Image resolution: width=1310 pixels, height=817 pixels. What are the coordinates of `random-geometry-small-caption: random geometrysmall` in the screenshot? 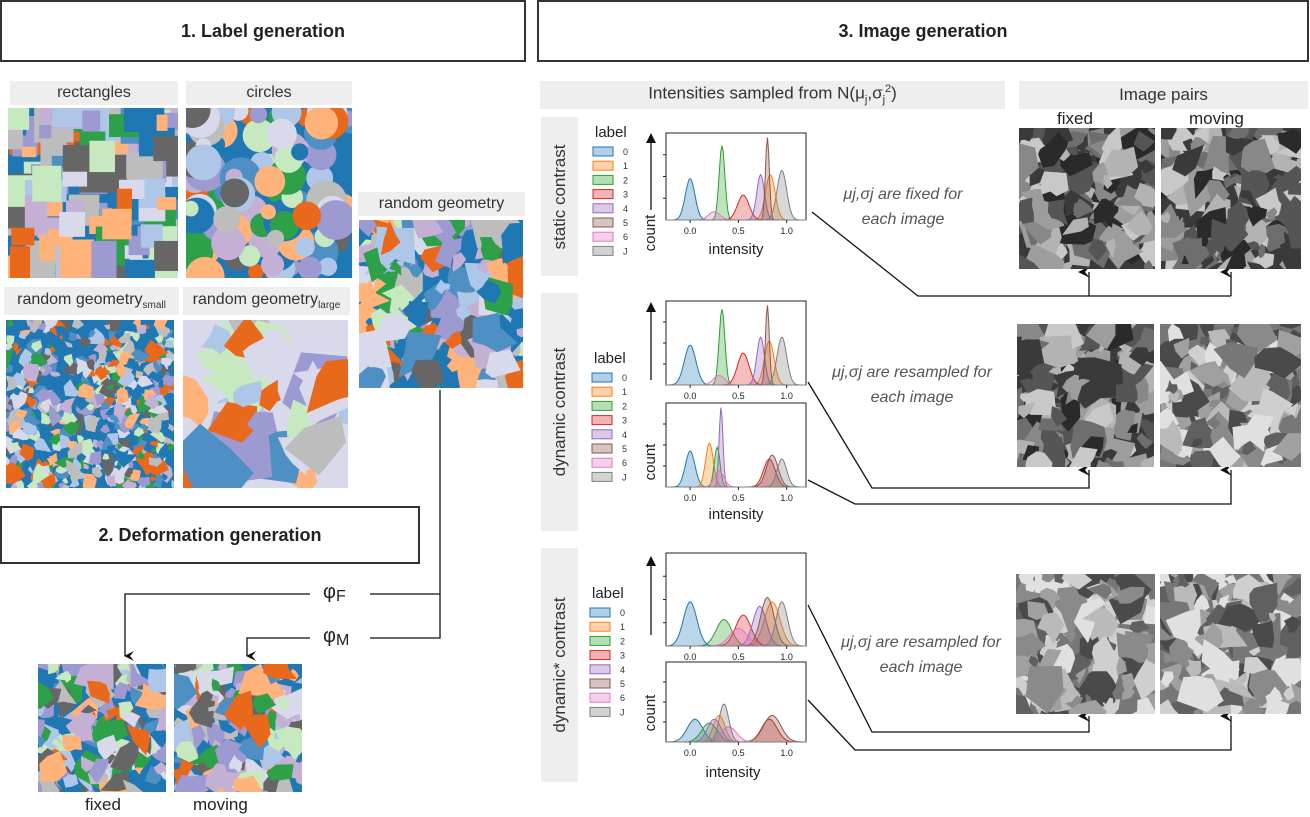 It's located at (91, 301).